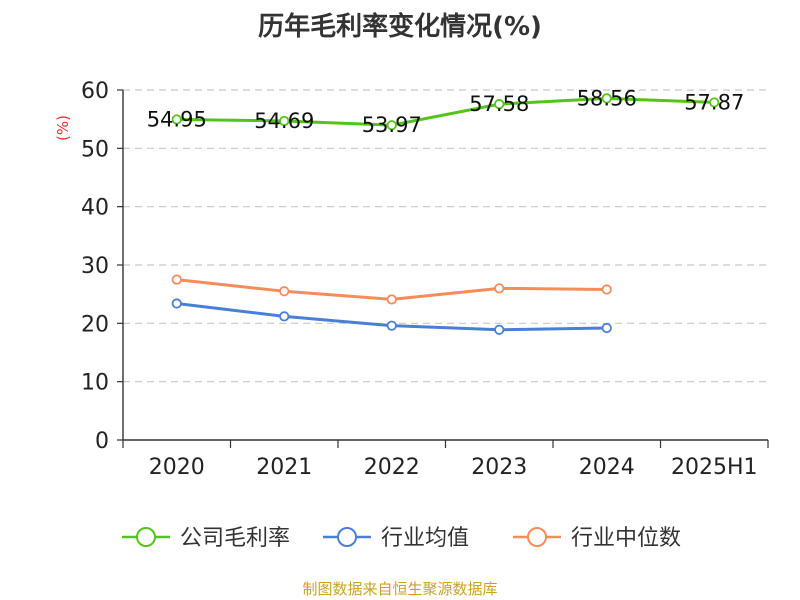 The image size is (800, 600). What do you see at coordinates (400, 589) in the screenshot?
I see `source-note: 制图数据来自恒生聚源数据库` at bounding box center [400, 589].